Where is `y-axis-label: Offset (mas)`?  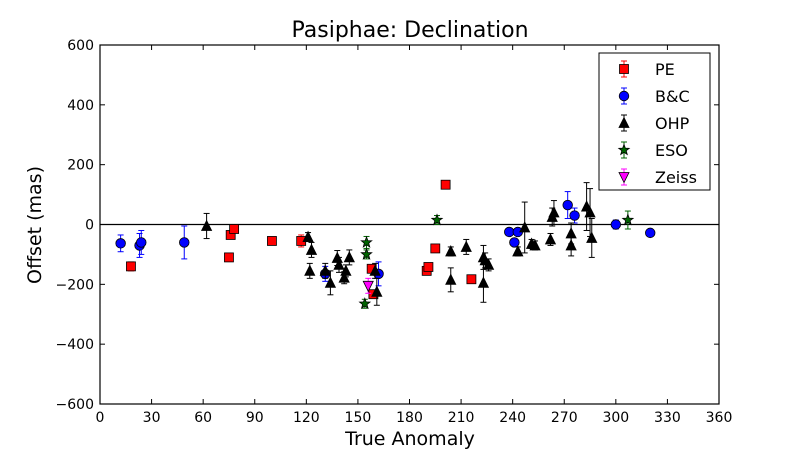 y-axis-label: Offset (mas) is located at coordinates (35, 225).